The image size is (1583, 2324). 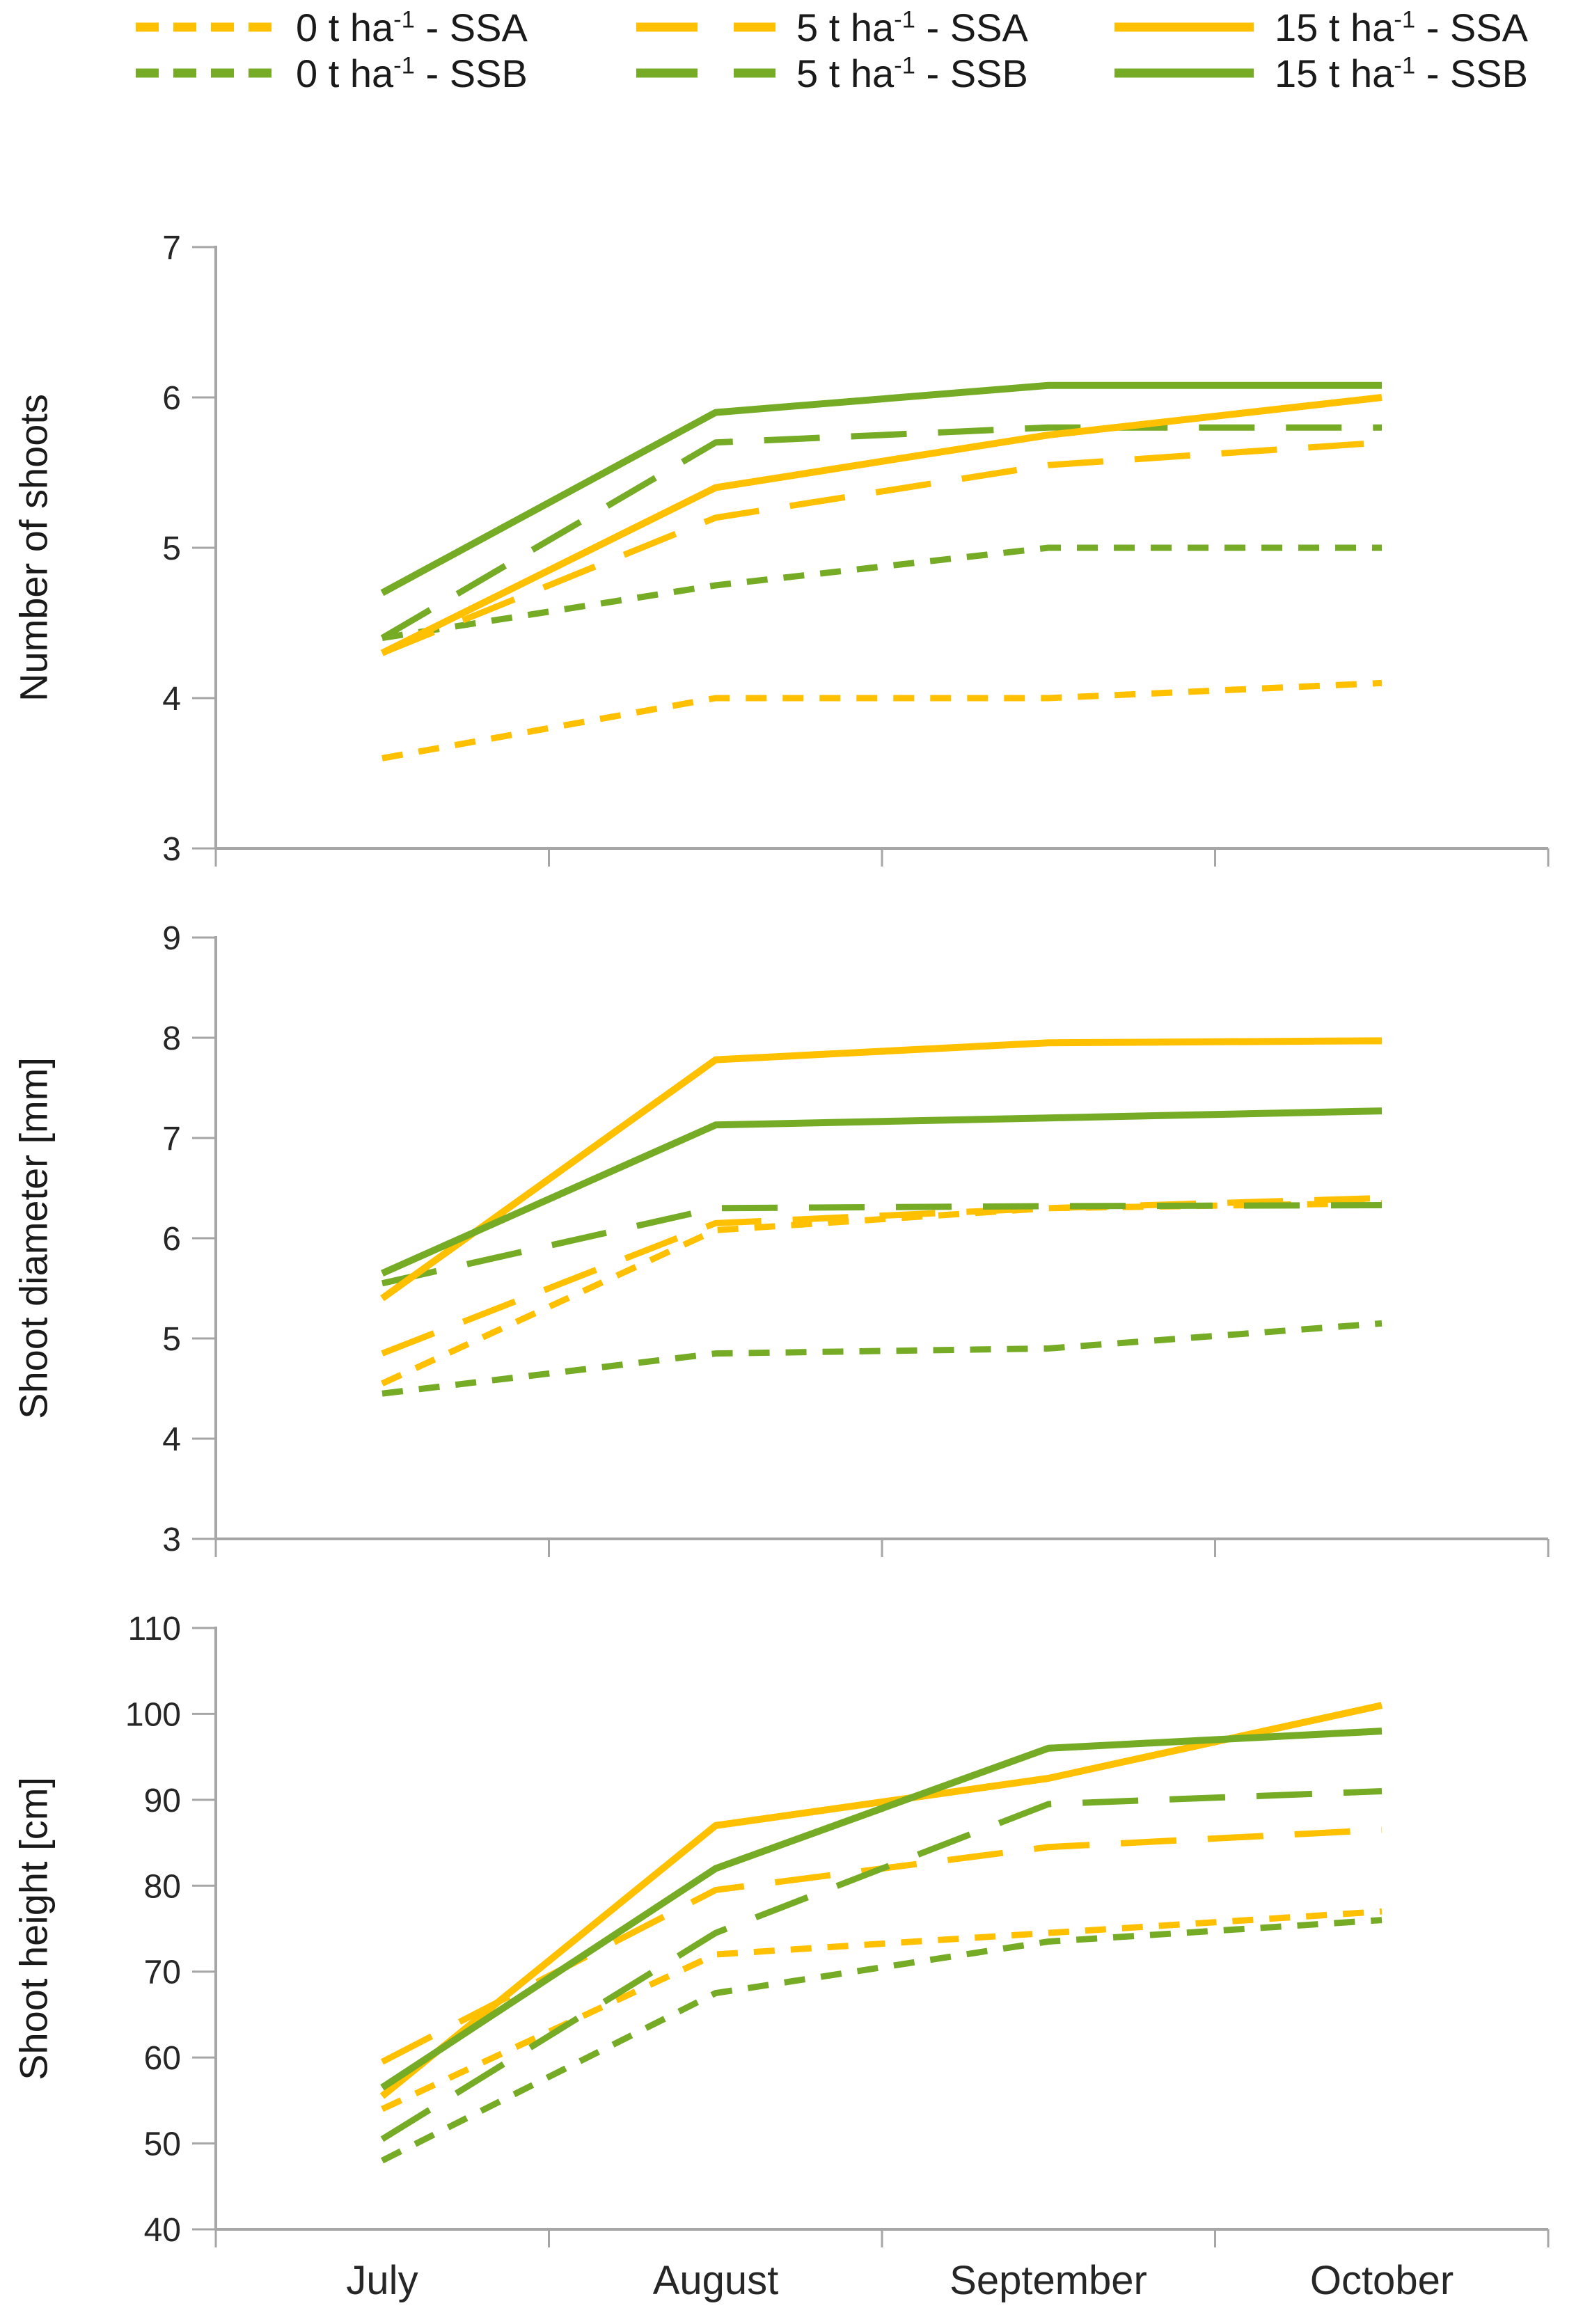 What do you see at coordinates (716, 2281) in the screenshot?
I see `x-tick-label: August` at bounding box center [716, 2281].